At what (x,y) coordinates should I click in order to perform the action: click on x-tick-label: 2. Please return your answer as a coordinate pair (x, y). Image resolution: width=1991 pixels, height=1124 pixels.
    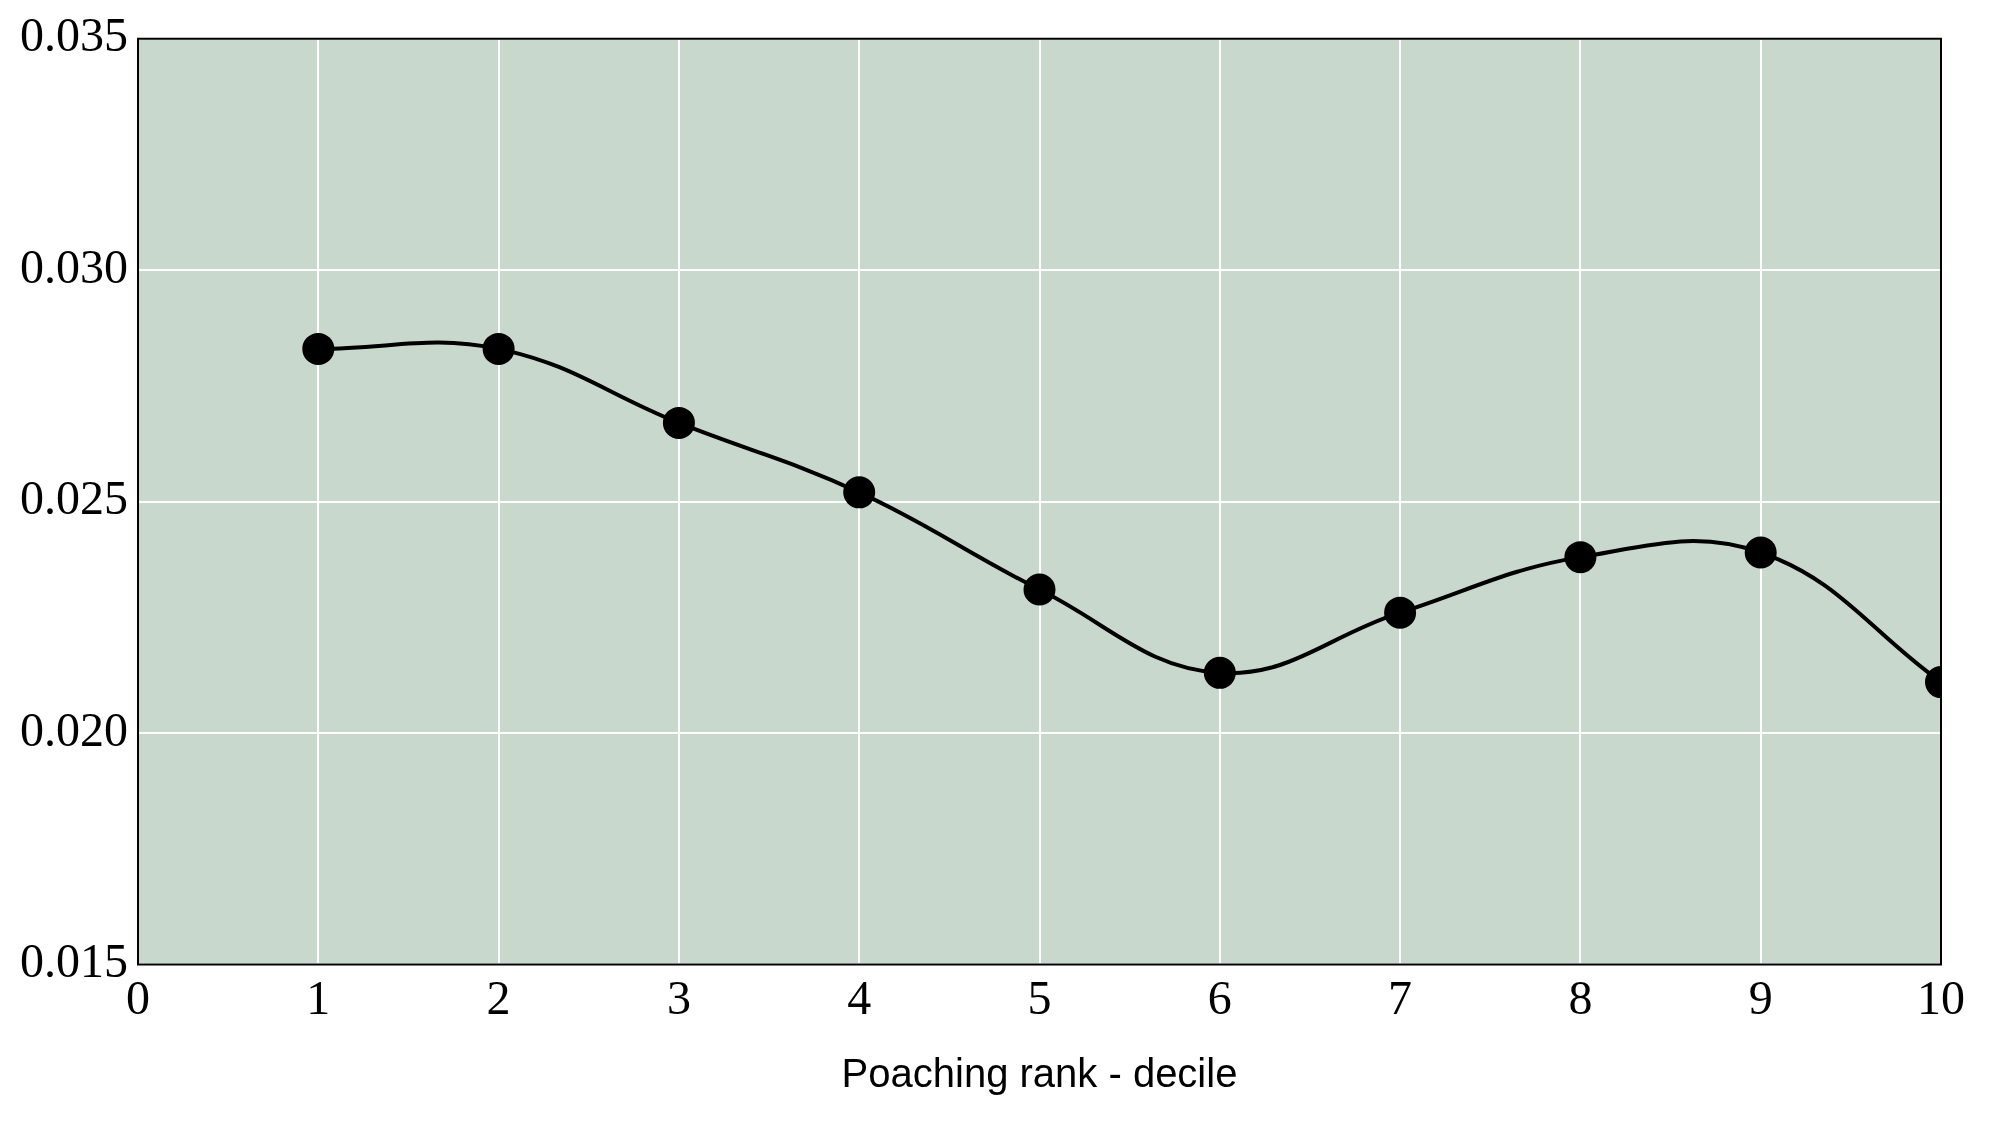
    Looking at the image, I should click on (498, 997).